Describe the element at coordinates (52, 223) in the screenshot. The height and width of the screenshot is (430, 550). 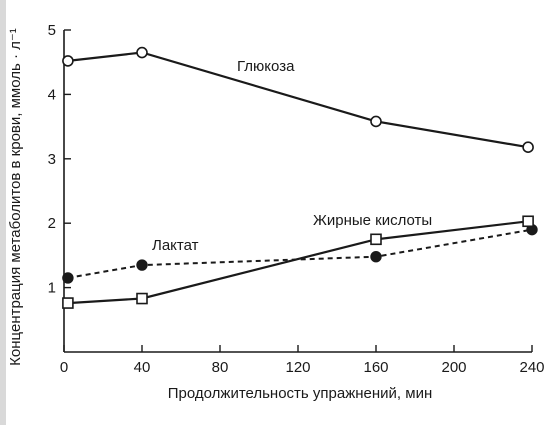
I see `y-tick-label: 2` at that location.